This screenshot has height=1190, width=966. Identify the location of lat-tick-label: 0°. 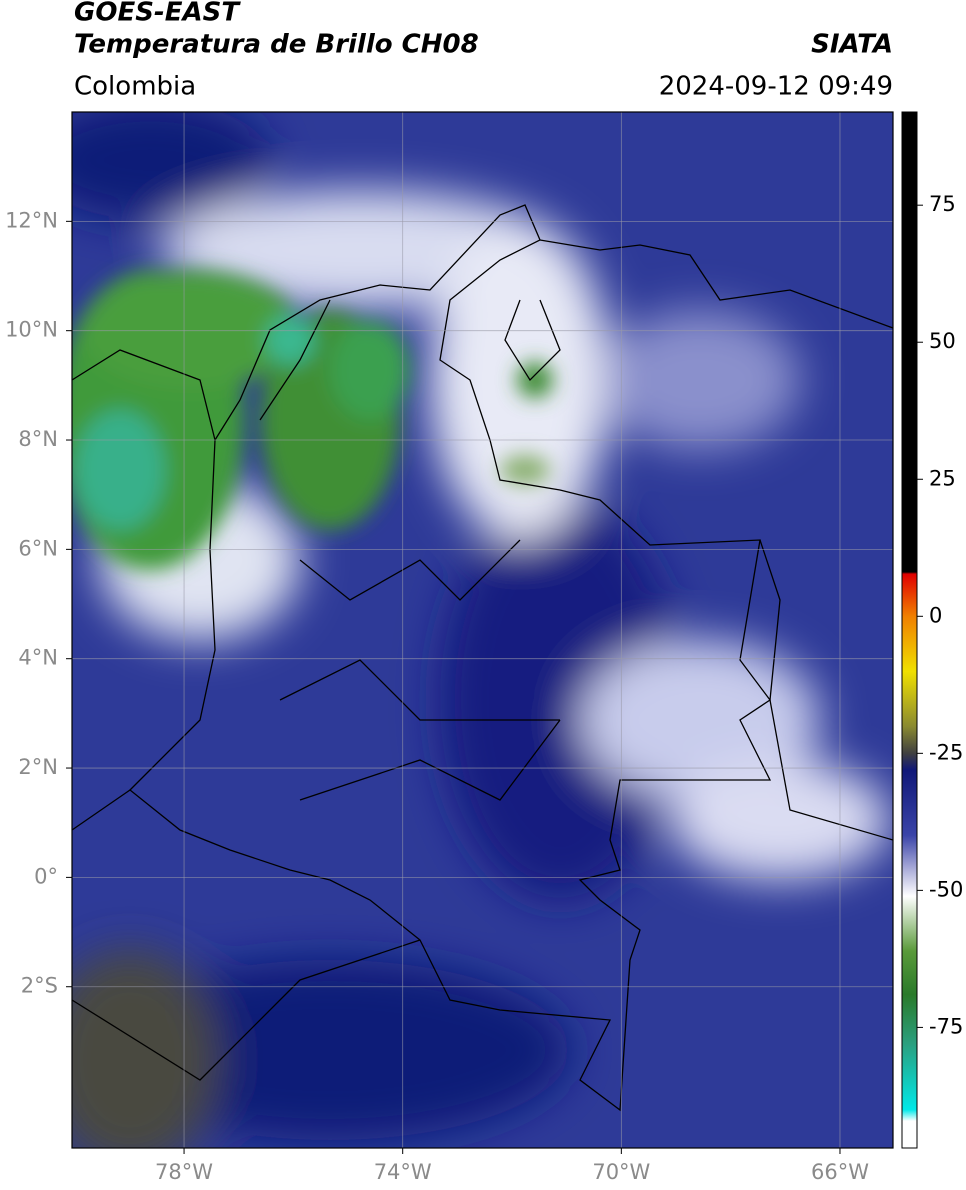
(46, 876).